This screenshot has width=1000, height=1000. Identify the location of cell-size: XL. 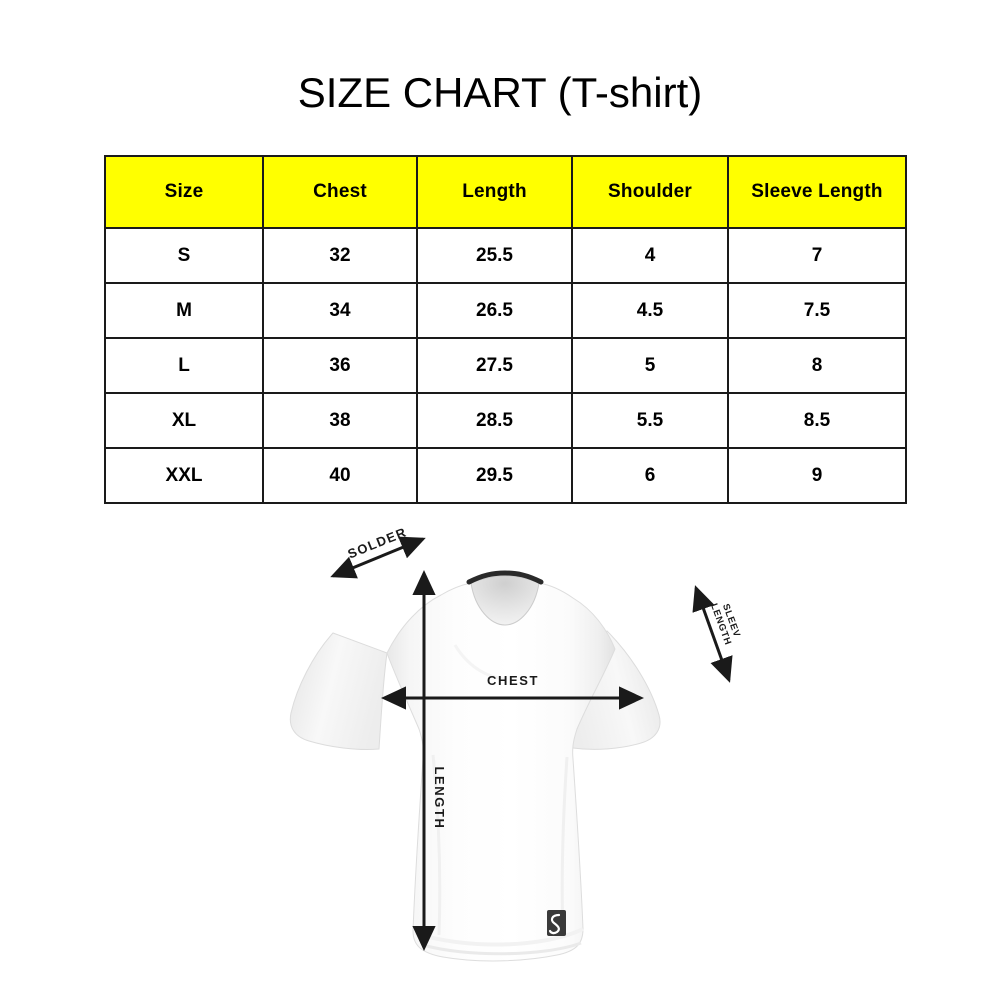
(184, 420).